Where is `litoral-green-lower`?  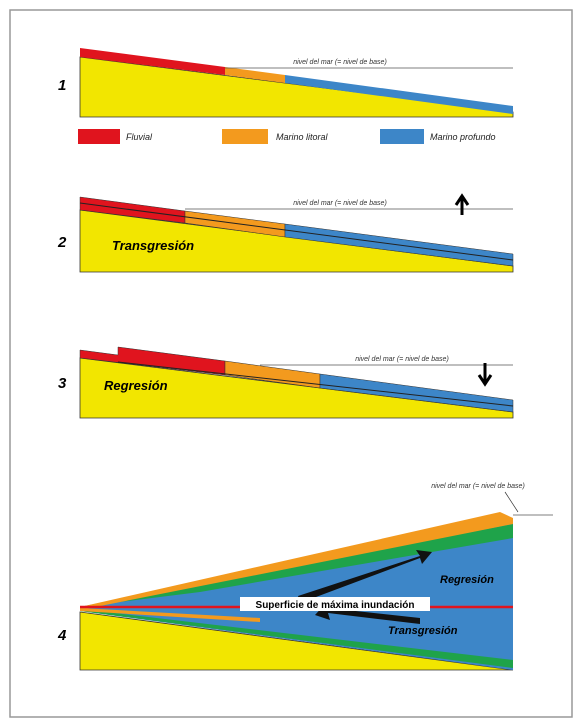
litoral-green-lower is located at coordinates (296, 638).